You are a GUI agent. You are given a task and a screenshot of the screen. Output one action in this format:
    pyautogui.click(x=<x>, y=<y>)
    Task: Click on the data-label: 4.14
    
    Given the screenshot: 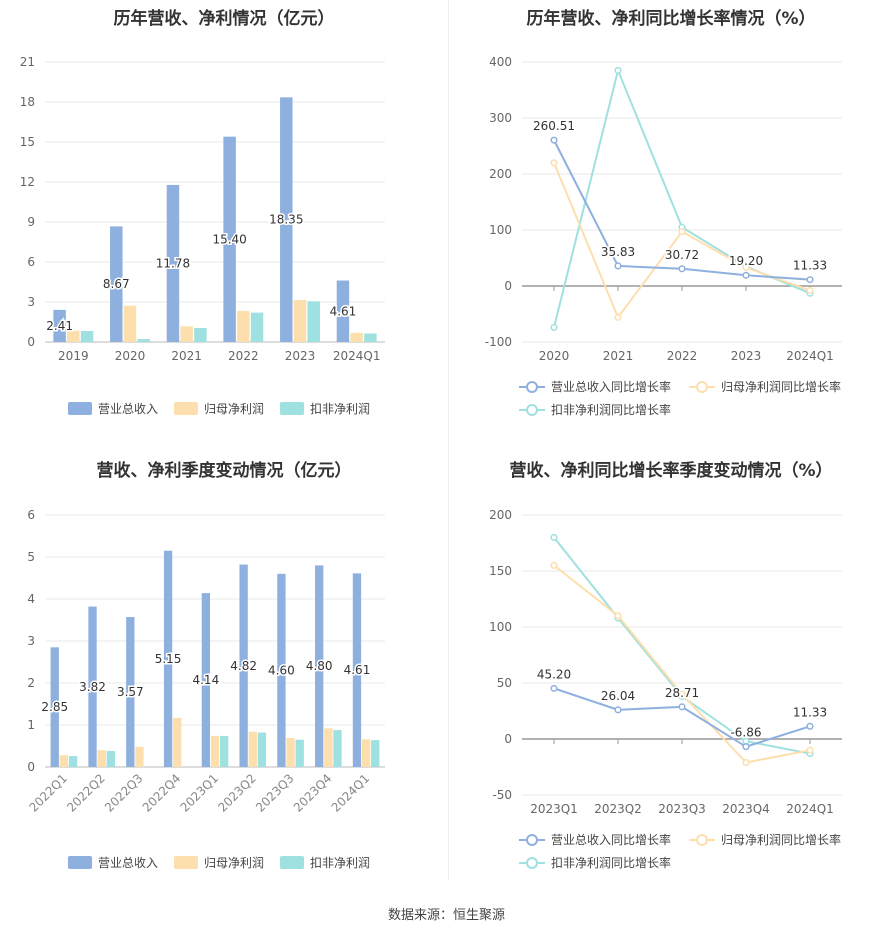 What is the action you would take?
    pyautogui.click(x=205, y=680)
    